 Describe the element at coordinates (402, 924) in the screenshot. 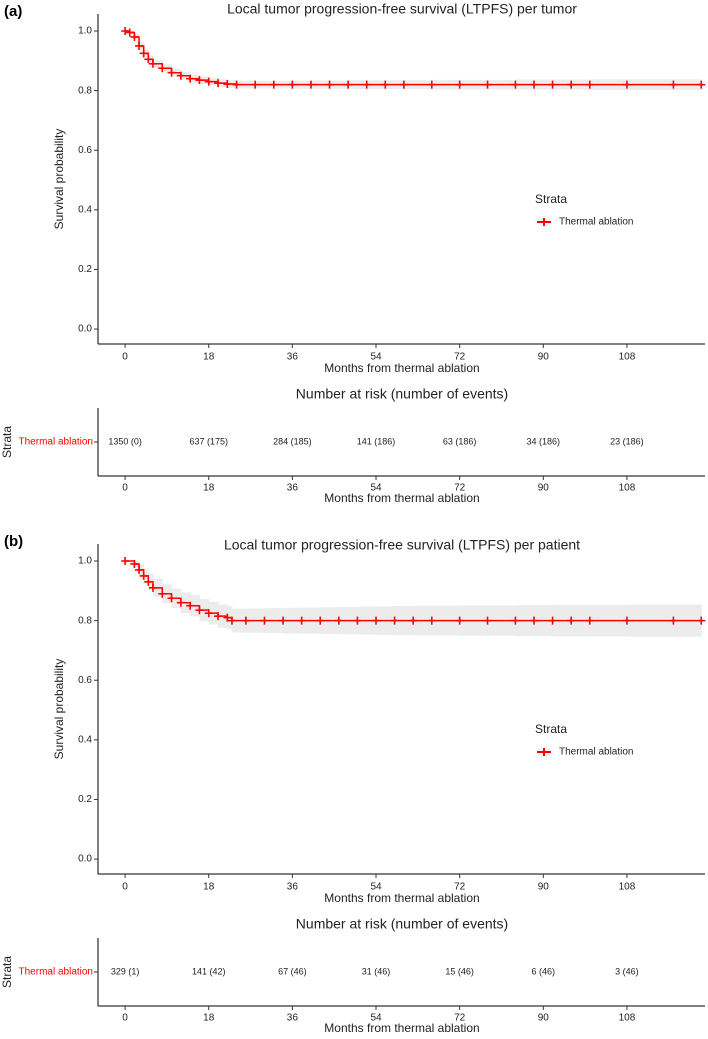

I see `risk-table-title: Number at risk (number of events)` at that location.